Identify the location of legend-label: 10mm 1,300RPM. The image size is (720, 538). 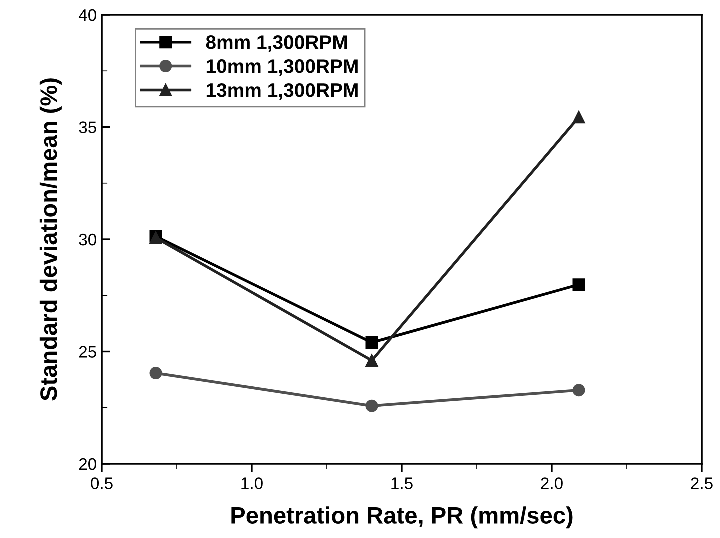
(282, 68).